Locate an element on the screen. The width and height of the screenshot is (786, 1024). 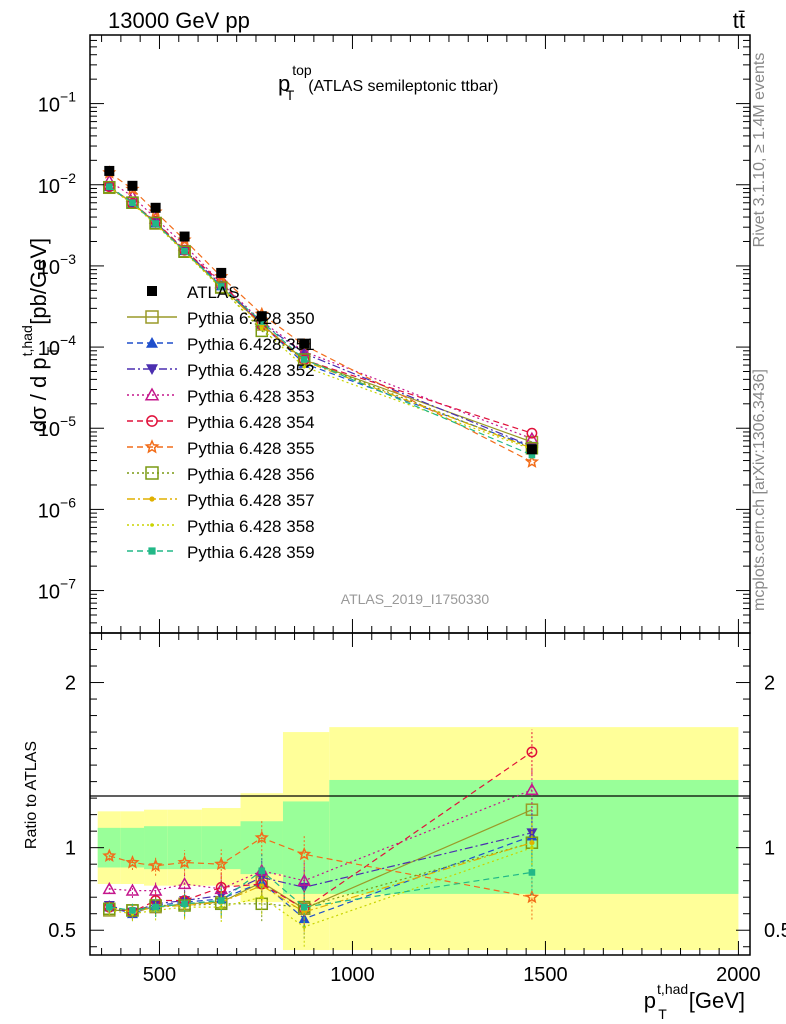
legend-label: Pythia 6.428 351 is located at coordinates (251, 344).